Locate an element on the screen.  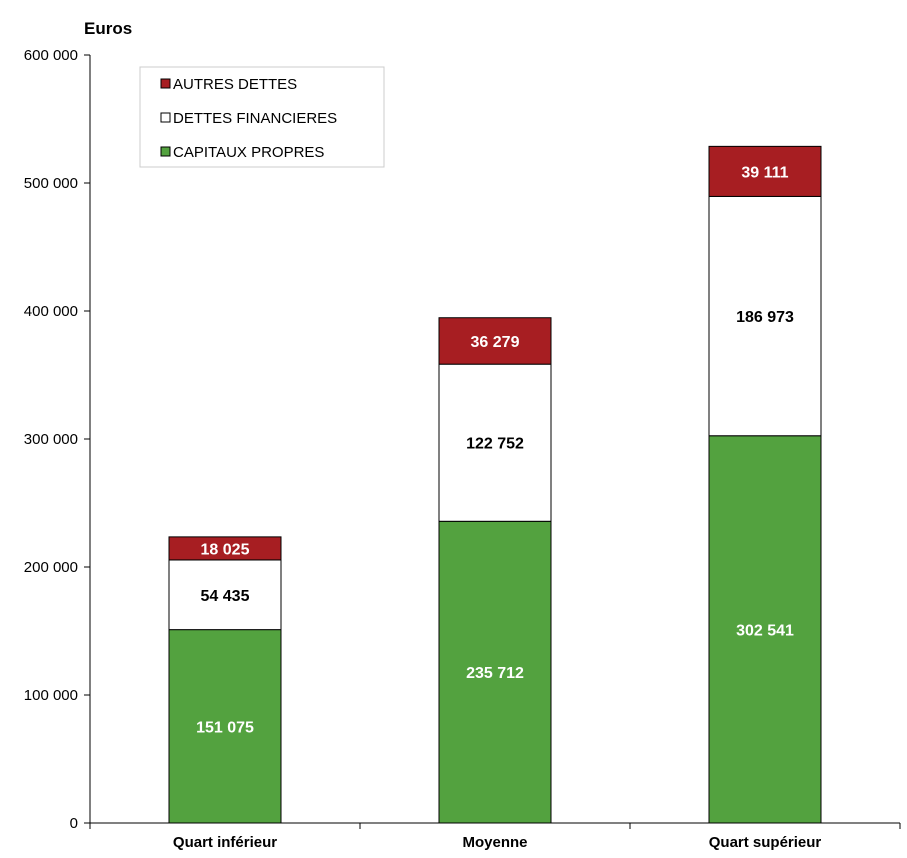
data-label-dettes-financieres-3: 186 973 is located at coordinates (765, 317).